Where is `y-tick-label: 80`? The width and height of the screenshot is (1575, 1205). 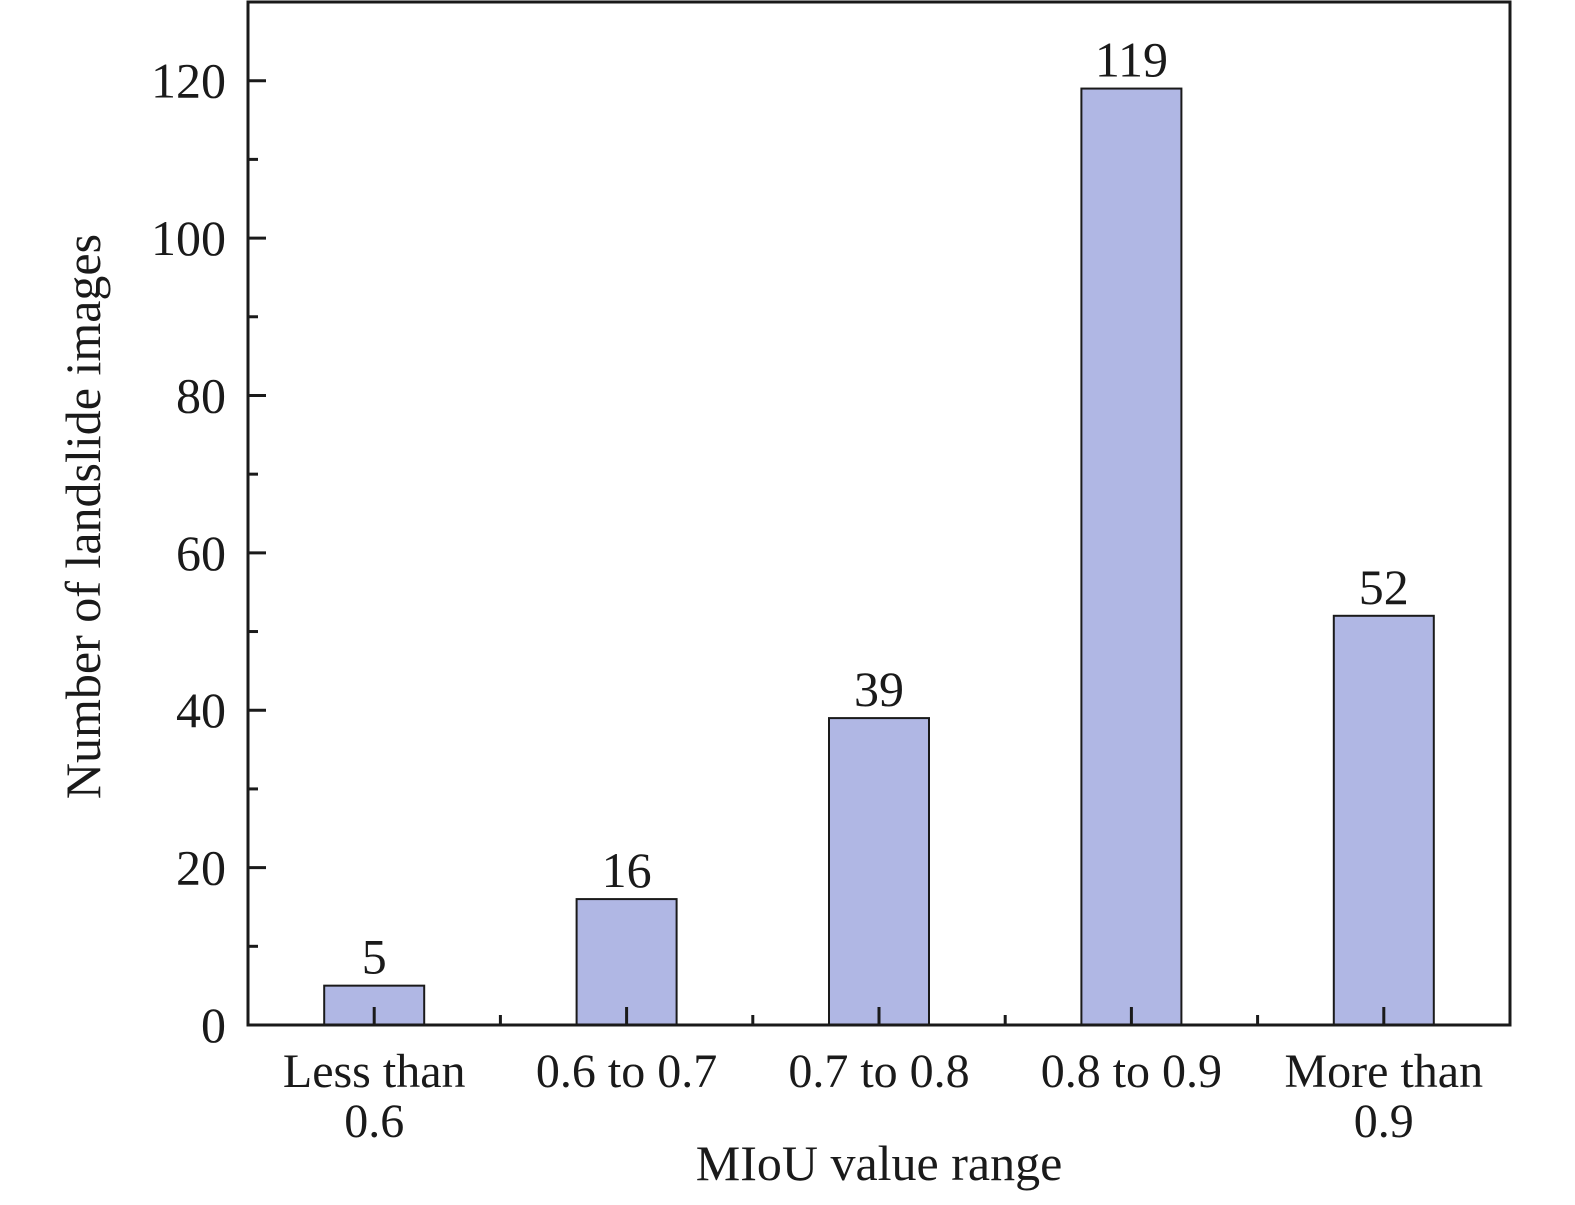 y-tick-label: 80 is located at coordinates (201, 395).